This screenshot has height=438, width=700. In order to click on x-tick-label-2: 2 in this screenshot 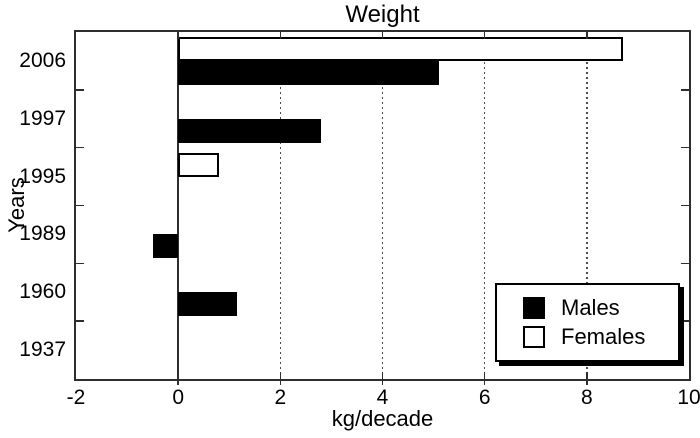, I will do `click(280, 397)`.